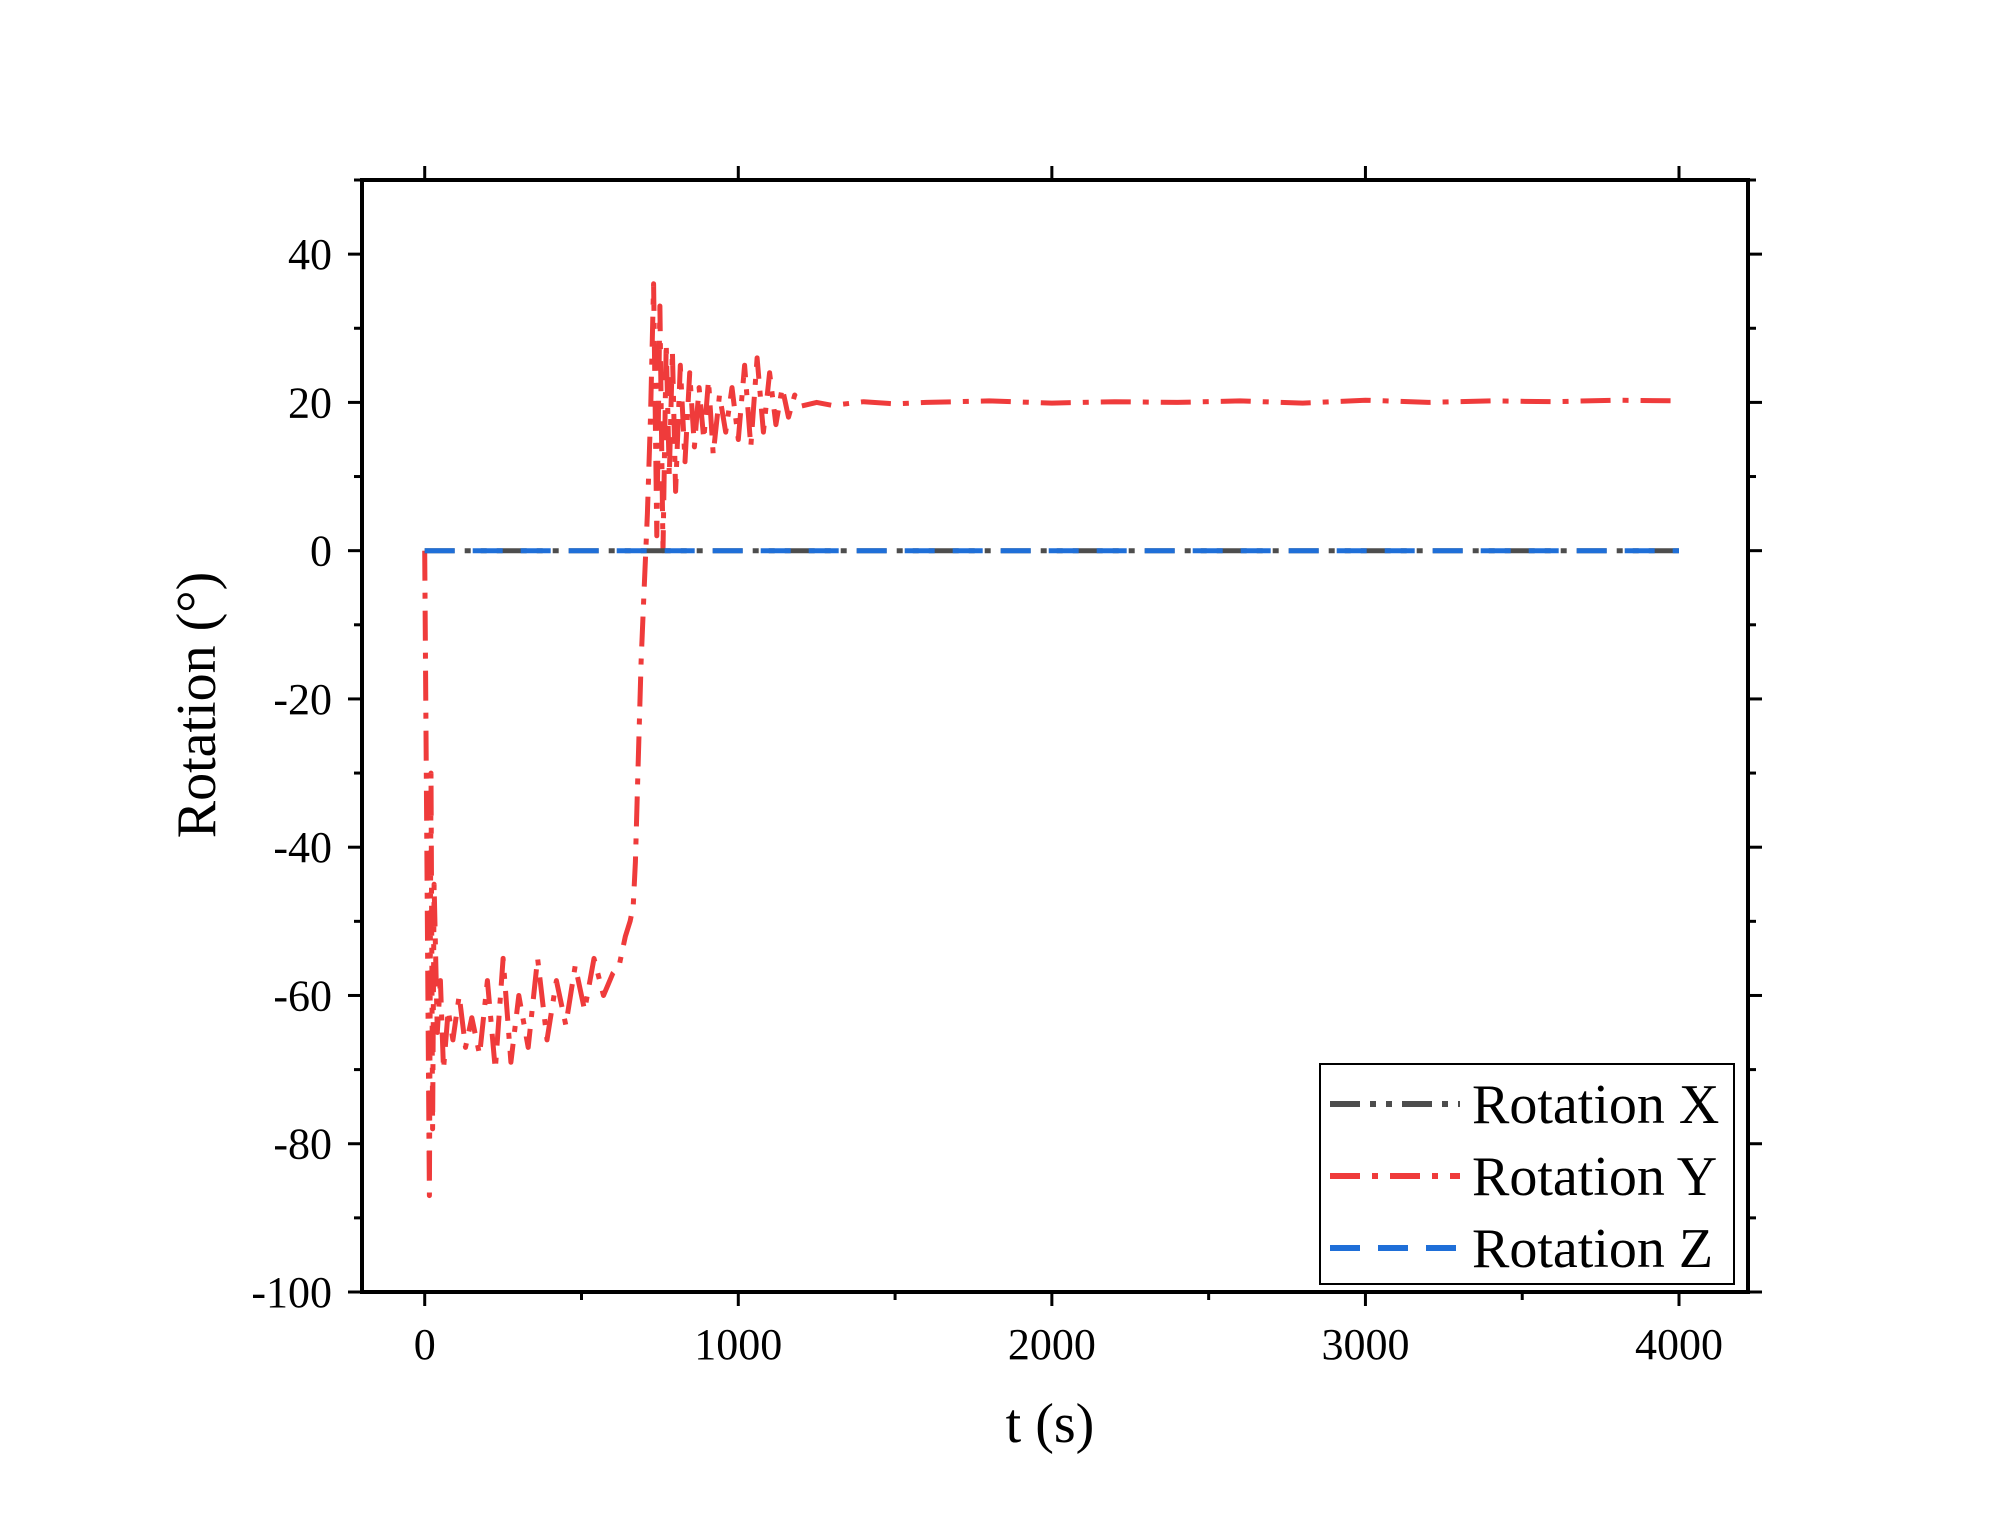 The height and width of the screenshot is (1536, 2000). I want to click on legend: Rotation X Rotation Y Rotation Z, so click(1527, 1174).